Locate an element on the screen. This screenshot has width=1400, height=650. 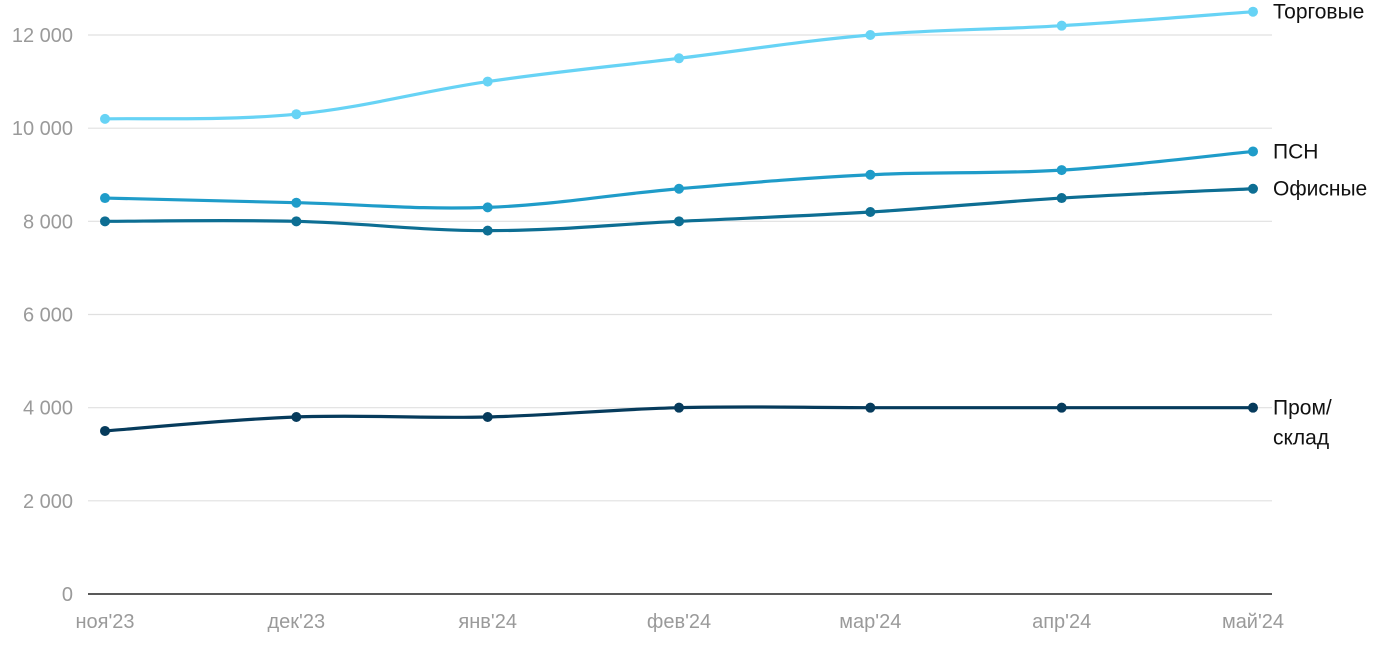
series-label: Офисные is located at coordinates (1320, 189).